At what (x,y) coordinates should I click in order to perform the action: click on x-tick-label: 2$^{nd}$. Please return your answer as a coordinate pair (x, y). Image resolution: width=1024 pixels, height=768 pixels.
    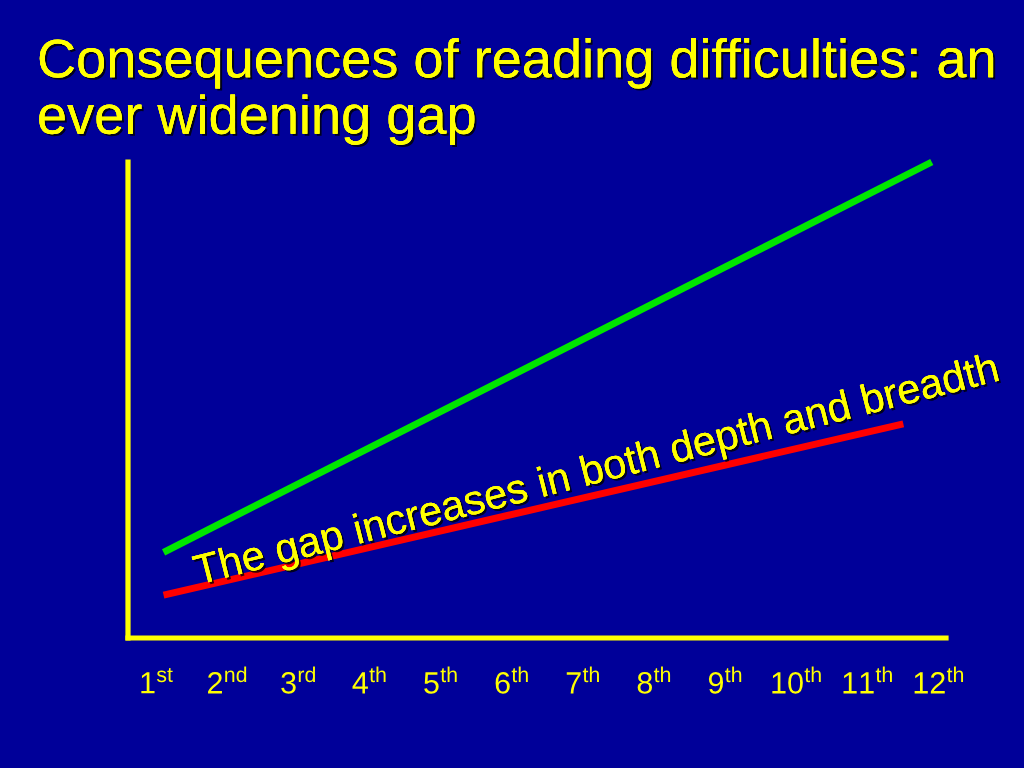
    Looking at the image, I should click on (227, 680).